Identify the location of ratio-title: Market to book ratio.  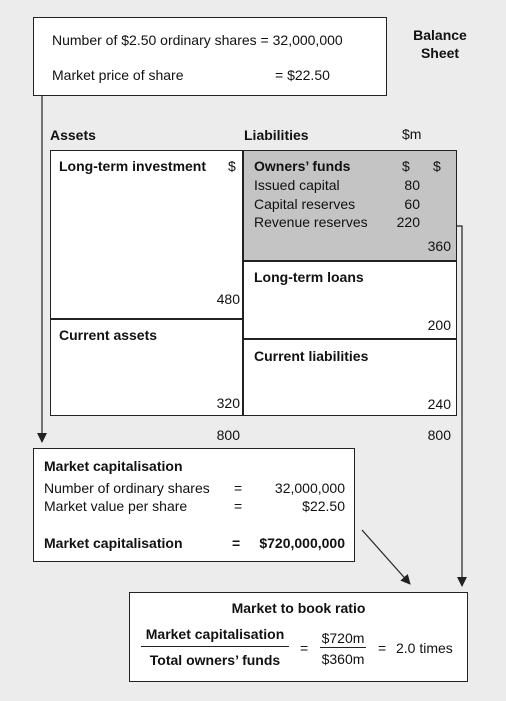
(298, 608).